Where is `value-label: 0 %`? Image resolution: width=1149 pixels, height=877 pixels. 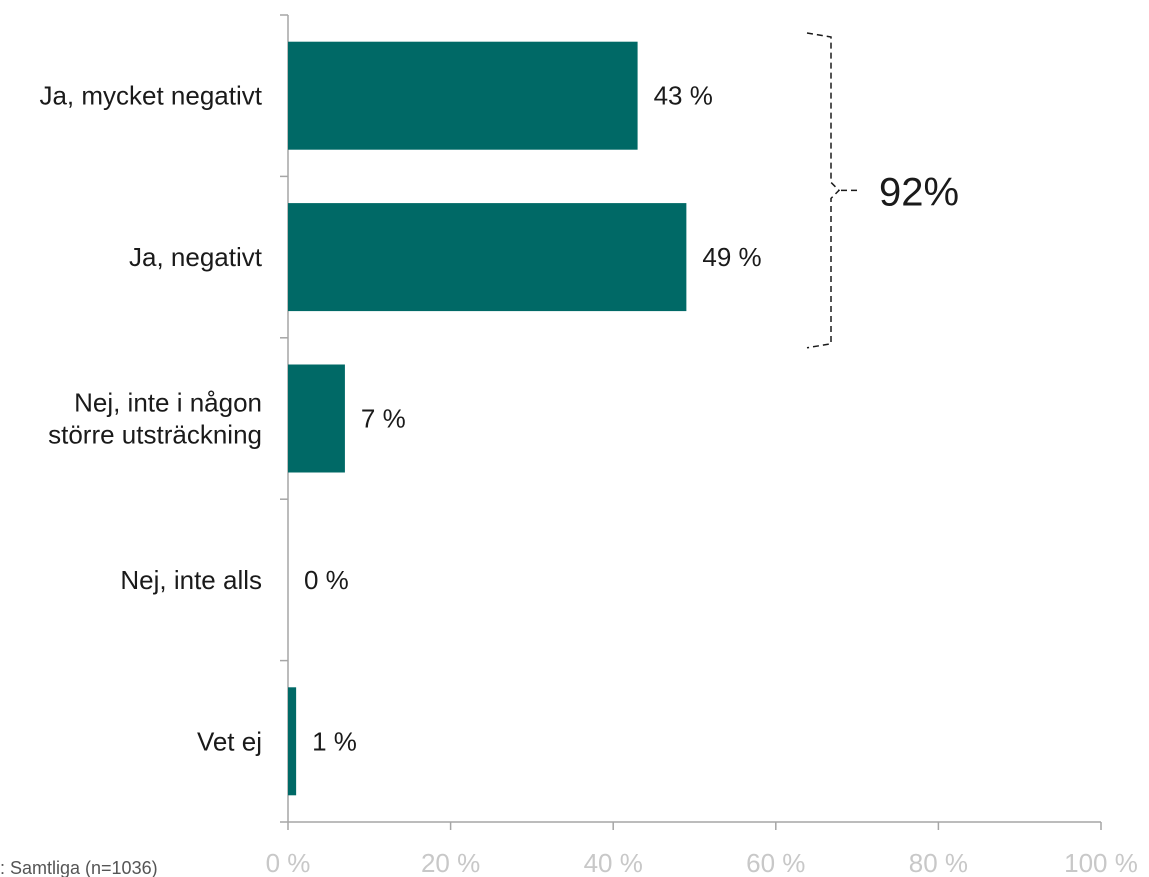
value-label: 0 % is located at coordinates (326, 580).